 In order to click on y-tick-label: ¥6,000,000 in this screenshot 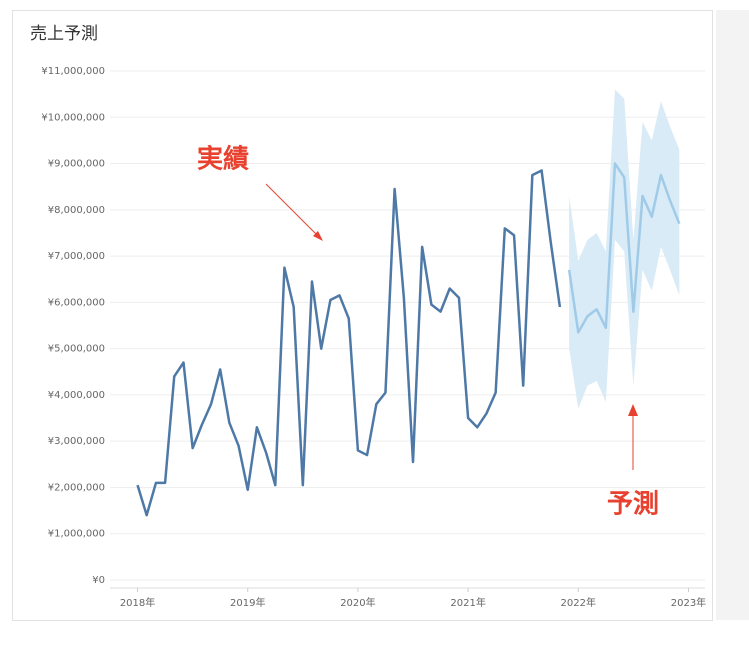, I will do `click(76, 302)`.